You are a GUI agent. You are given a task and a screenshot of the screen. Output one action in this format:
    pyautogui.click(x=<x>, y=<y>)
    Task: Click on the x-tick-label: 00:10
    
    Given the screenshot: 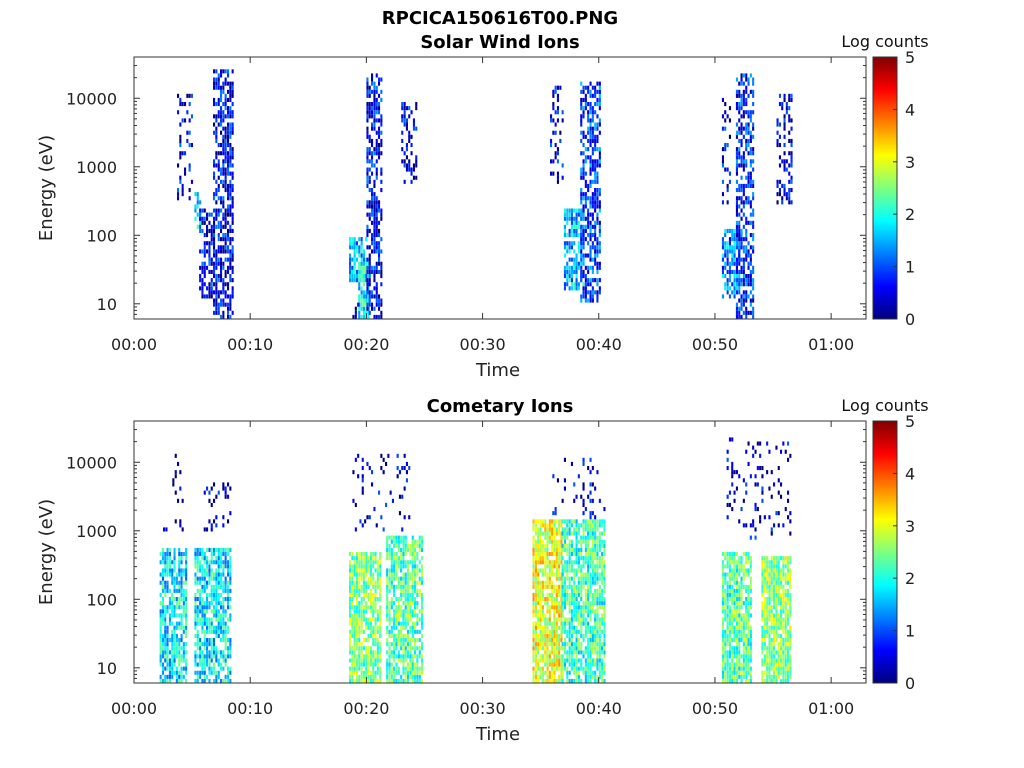 What is the action you would take?
    pyautogui.click(x=250, y=344)
    